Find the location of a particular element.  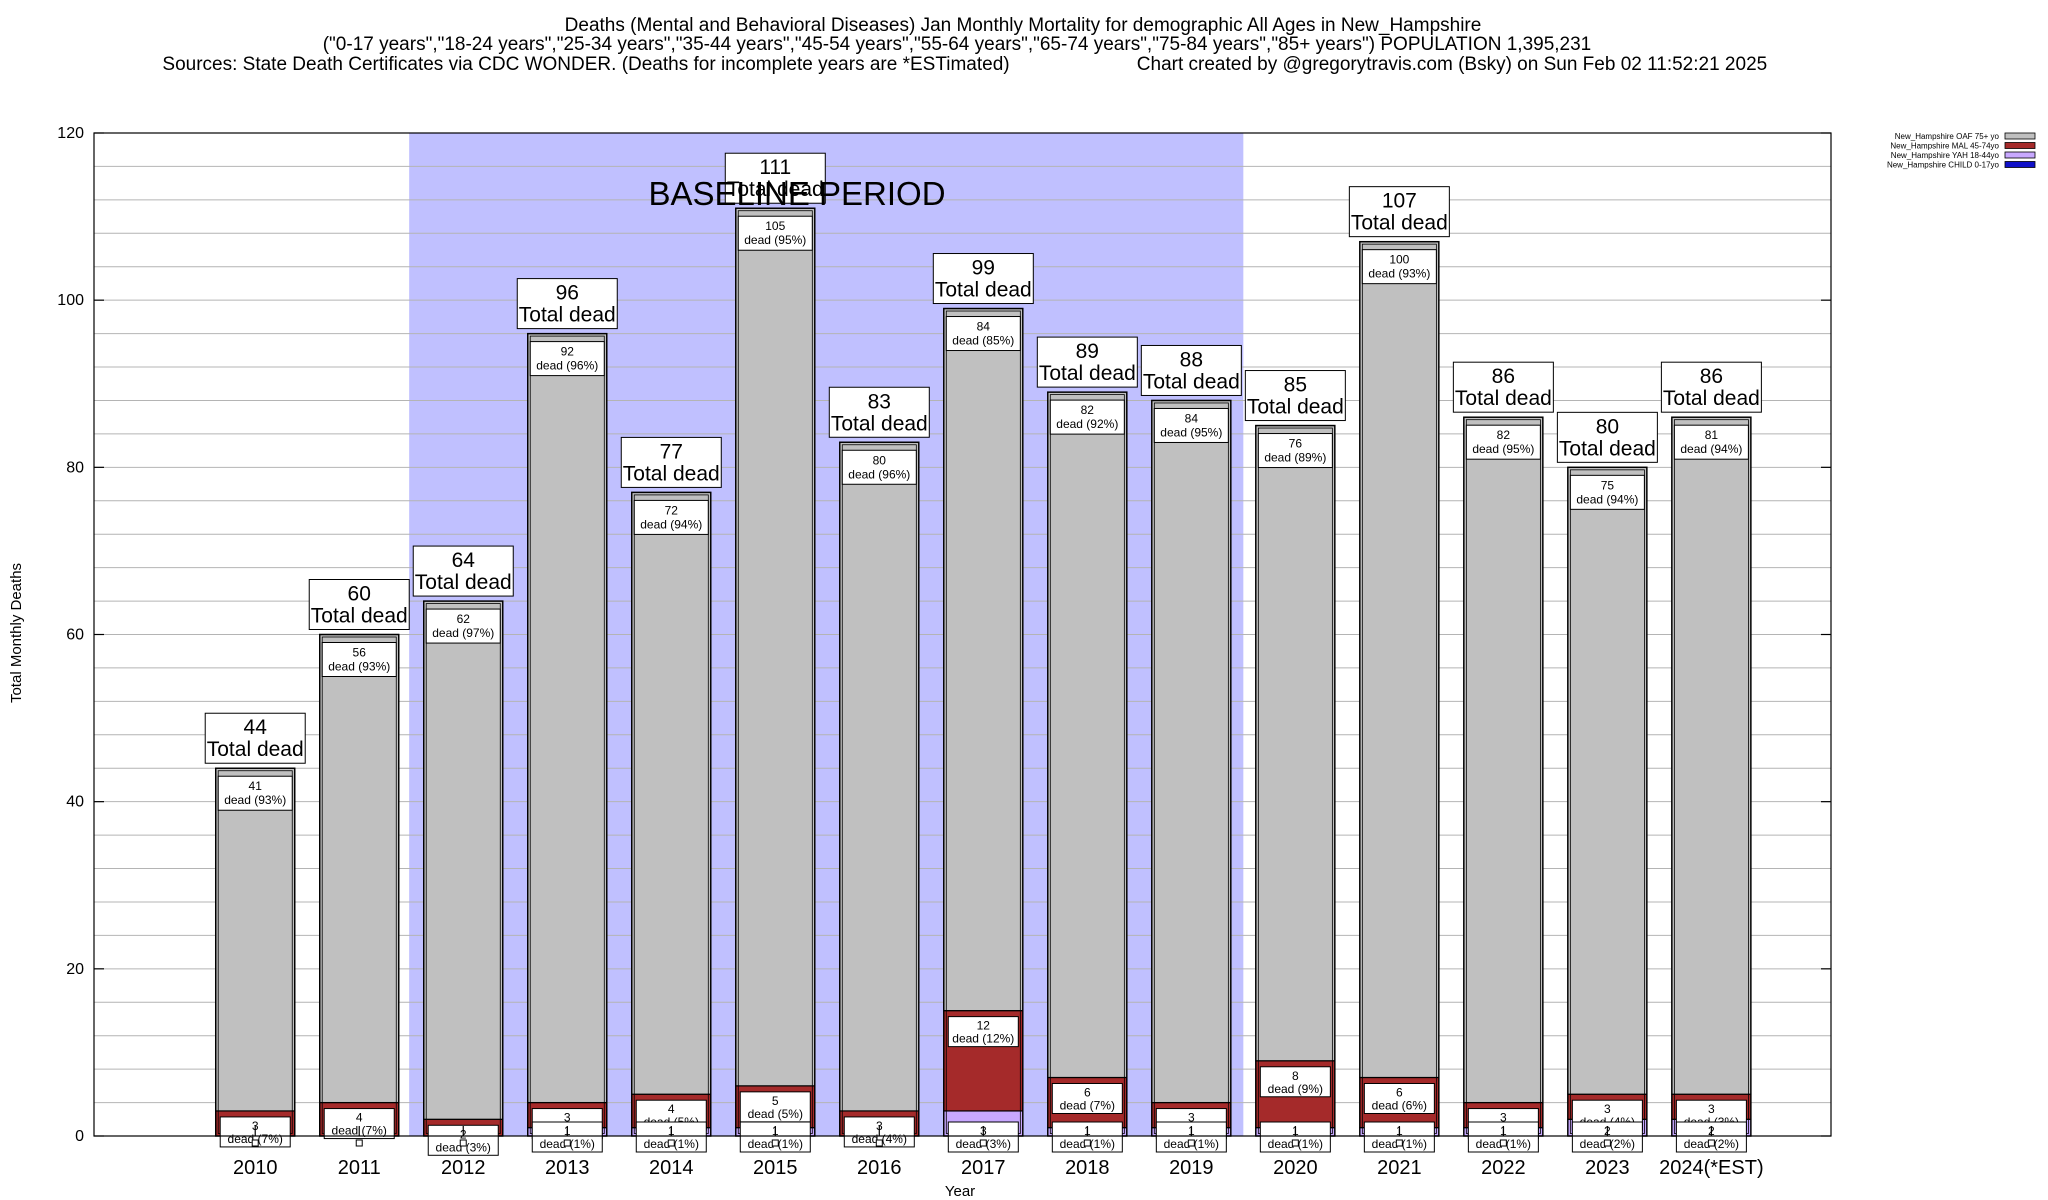

label-value: 56 is located at coordinates (360, 653).